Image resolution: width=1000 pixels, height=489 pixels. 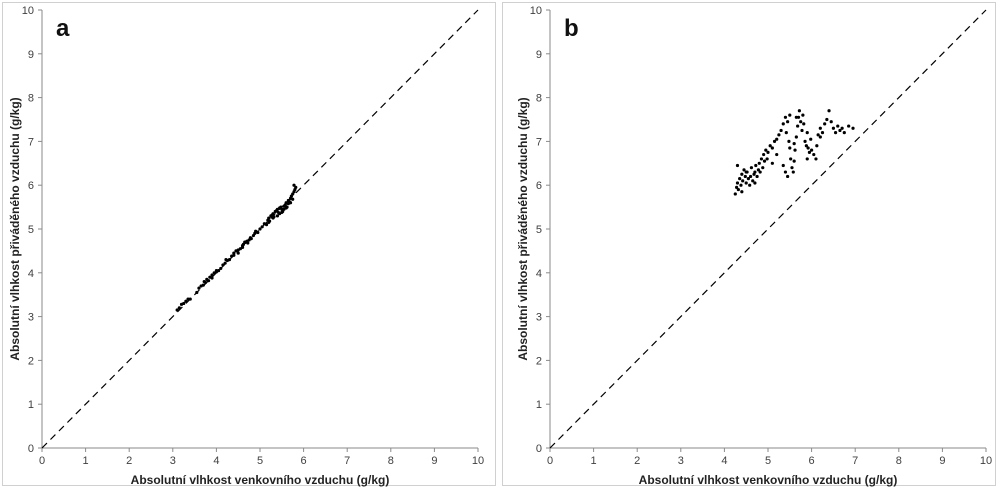 What do you see at coordinates (63, 28) in the screenshot?
I see `panel-label: a` at bounding box center [63, 28].